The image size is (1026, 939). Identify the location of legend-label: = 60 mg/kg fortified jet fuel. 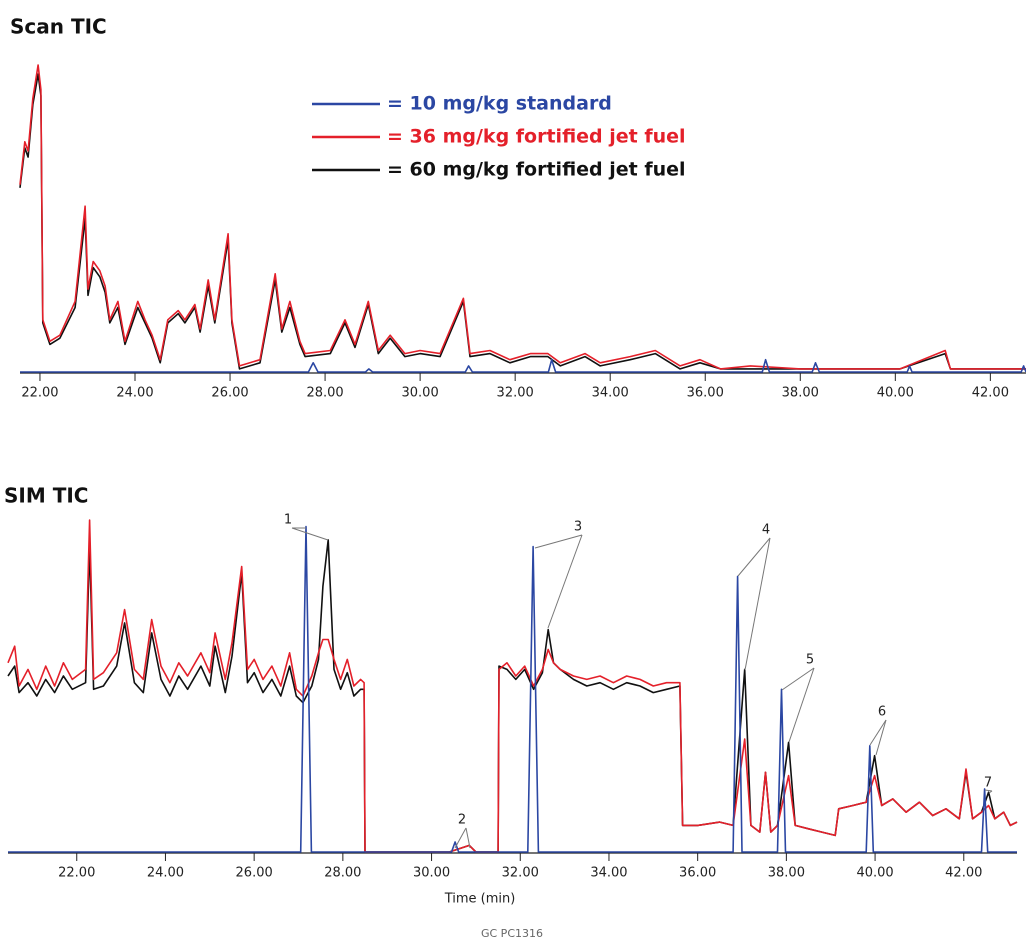
(536, 170).